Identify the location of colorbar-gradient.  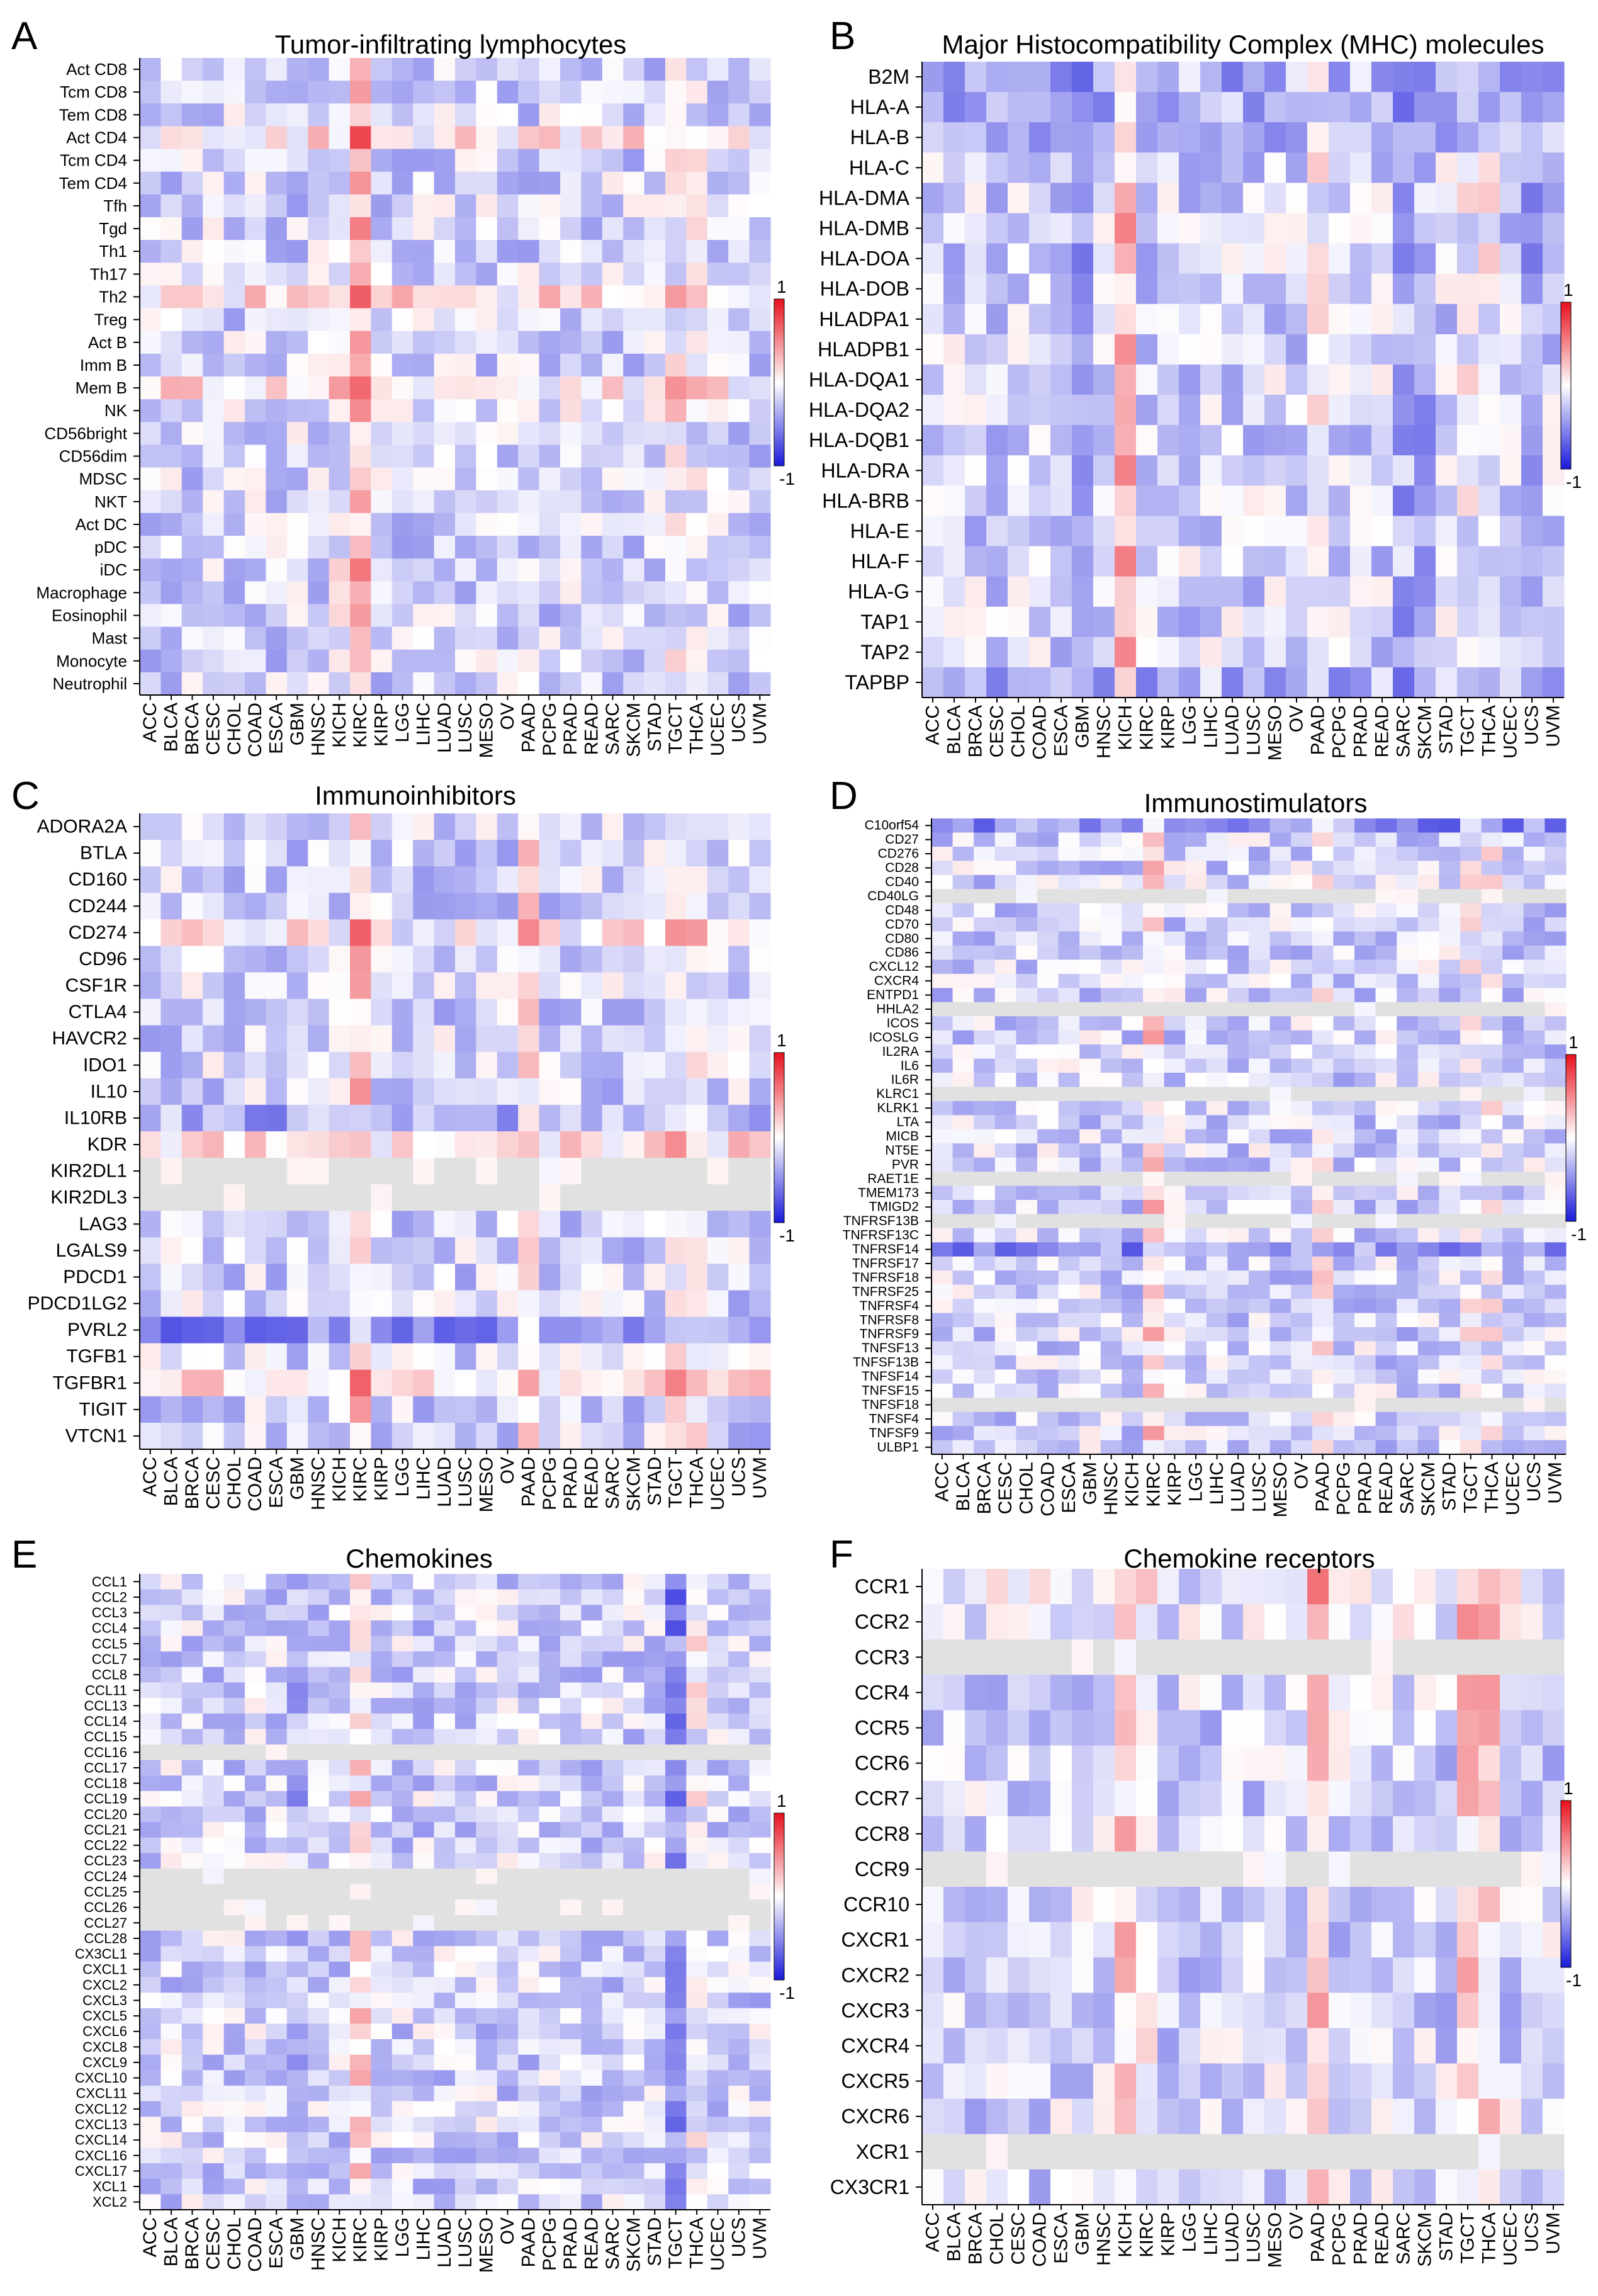
(780, 382).